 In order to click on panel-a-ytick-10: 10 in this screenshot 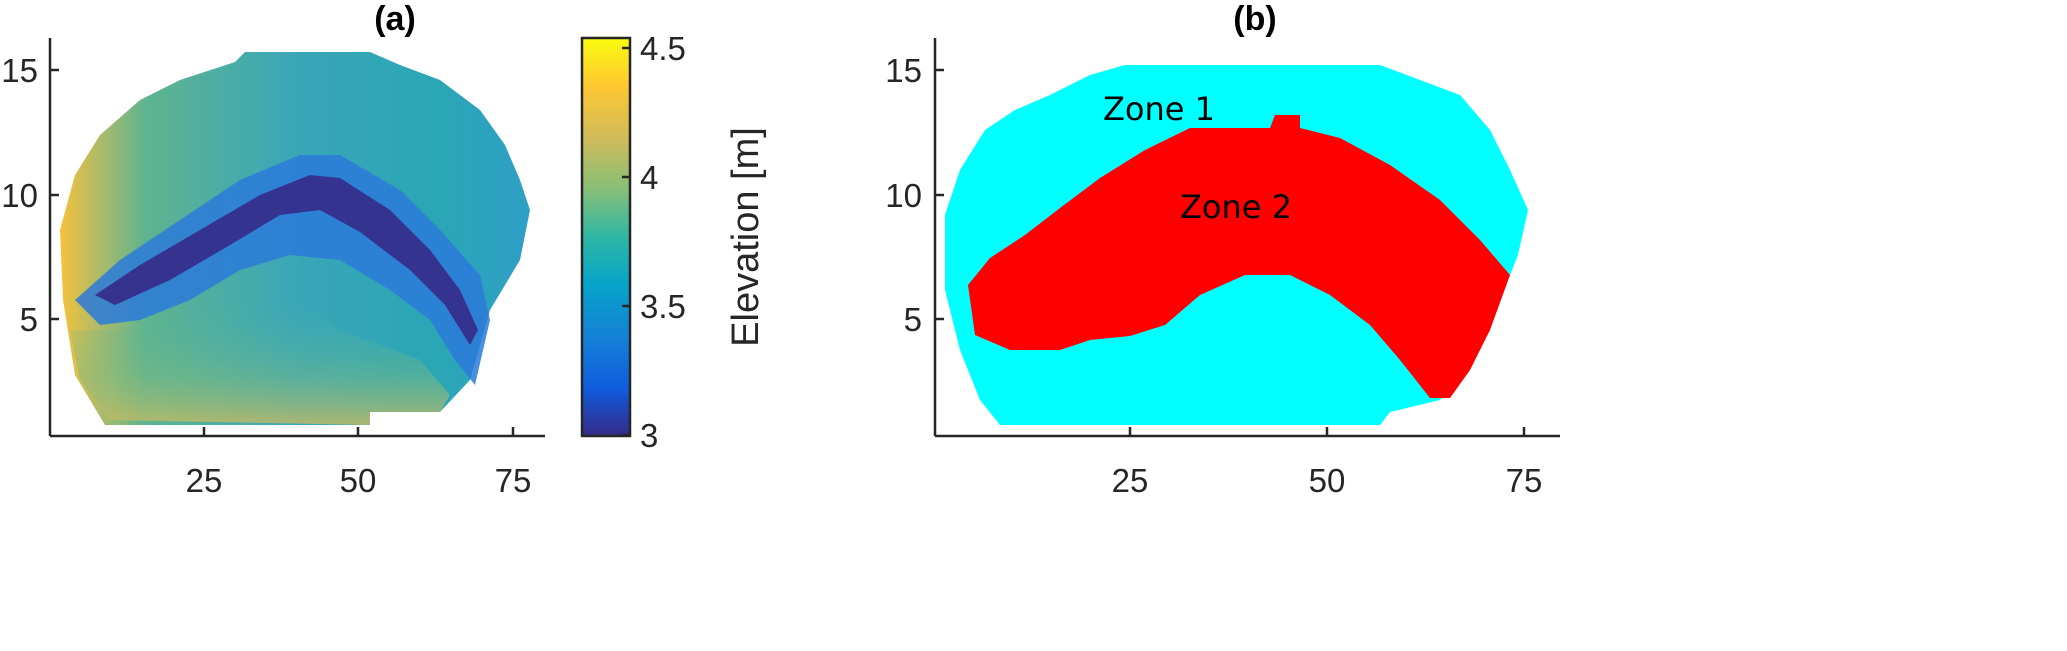, I will do `click(19, 195)`.